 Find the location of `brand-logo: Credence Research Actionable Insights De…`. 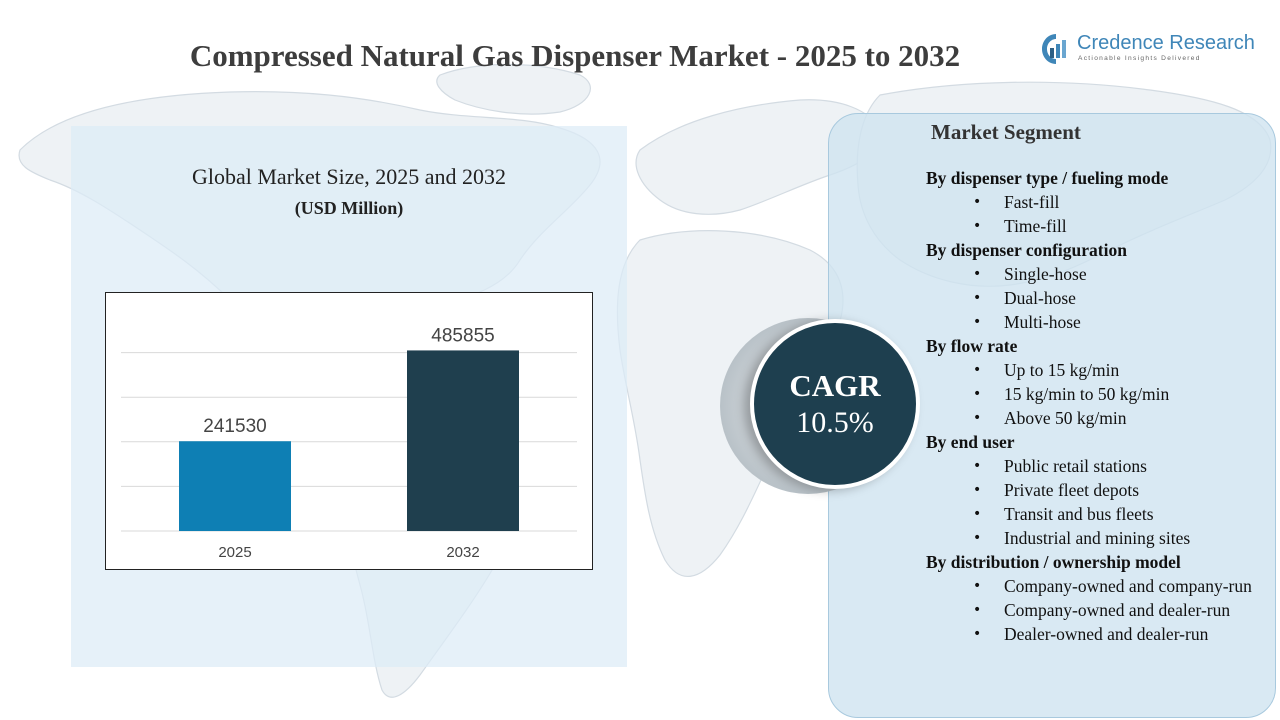

brand-logo: Credence Research Actionable Insights De… is located at coordinates (1155, 50).